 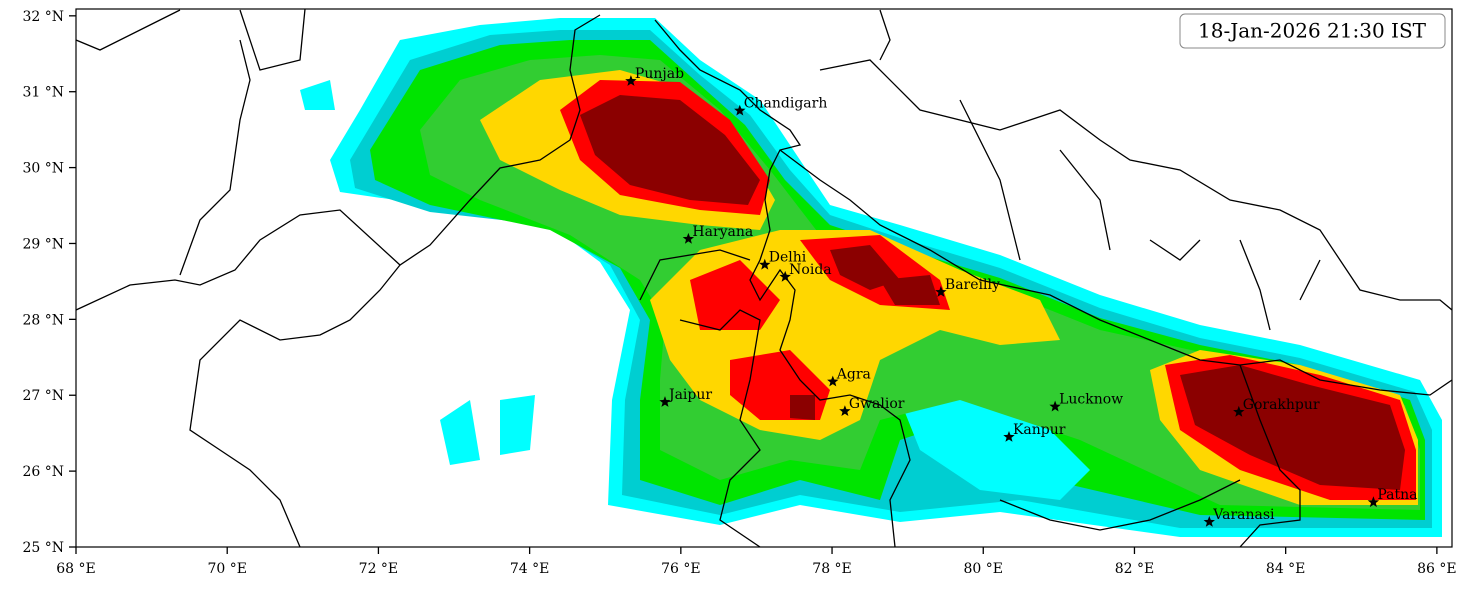 What do you see at coordinates (722, 232) in the screenshot?
I see `city-label: Haryana` at bounding box center [722, 232].